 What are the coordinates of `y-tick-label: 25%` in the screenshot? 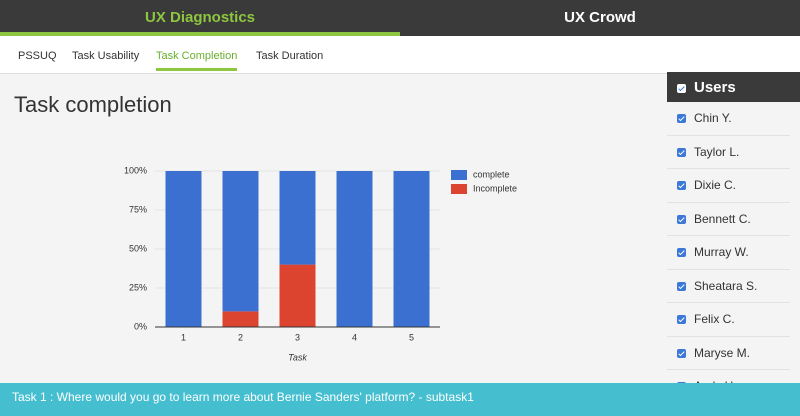 It's located at (138, 287).